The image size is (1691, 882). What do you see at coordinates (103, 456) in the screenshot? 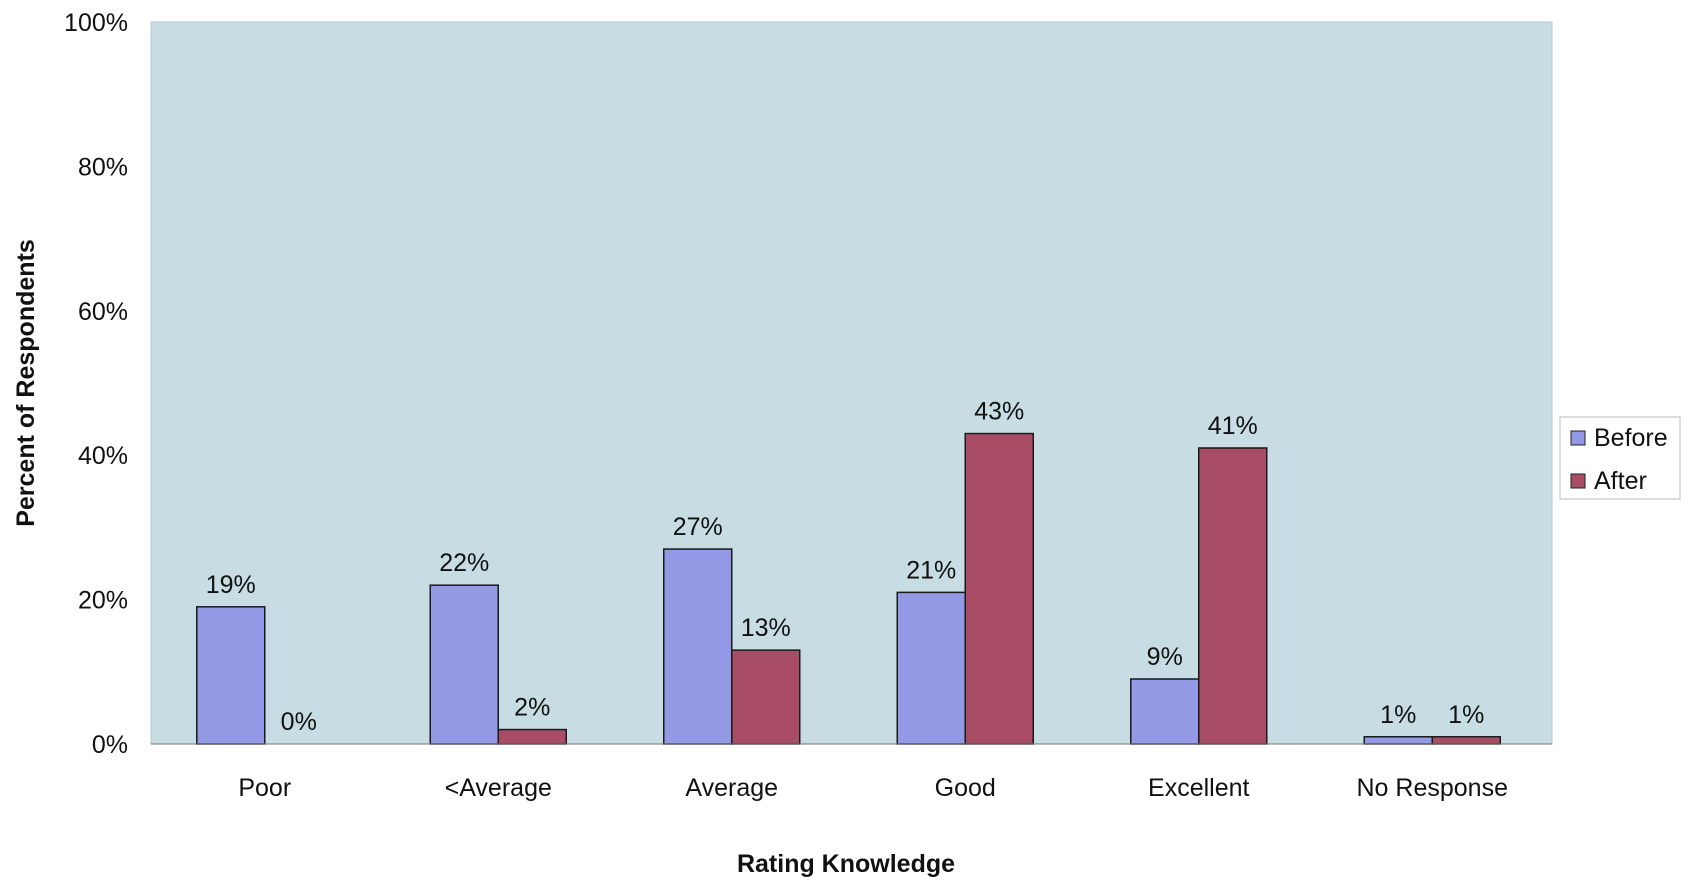
I see `y-tick-label: 40%` at bounding box center [103, 456].